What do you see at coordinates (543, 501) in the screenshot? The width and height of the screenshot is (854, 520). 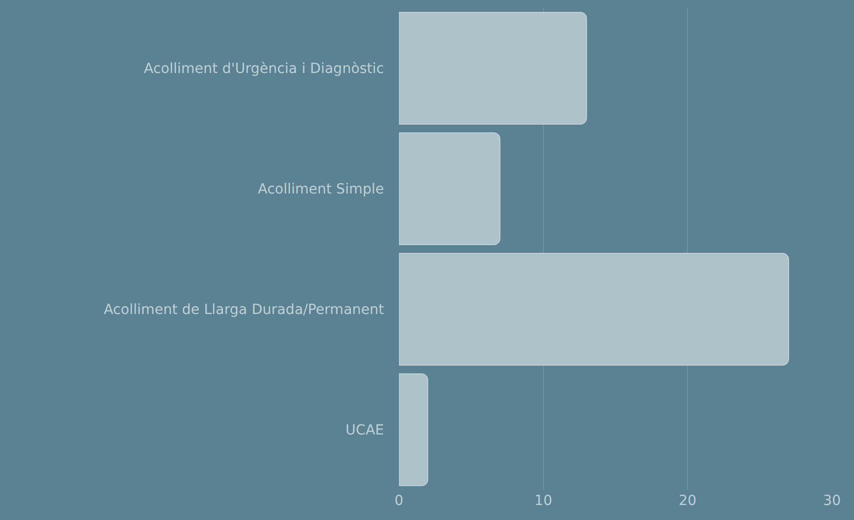 I see `x-tick-label: 10` at bounding box center [543, 501].